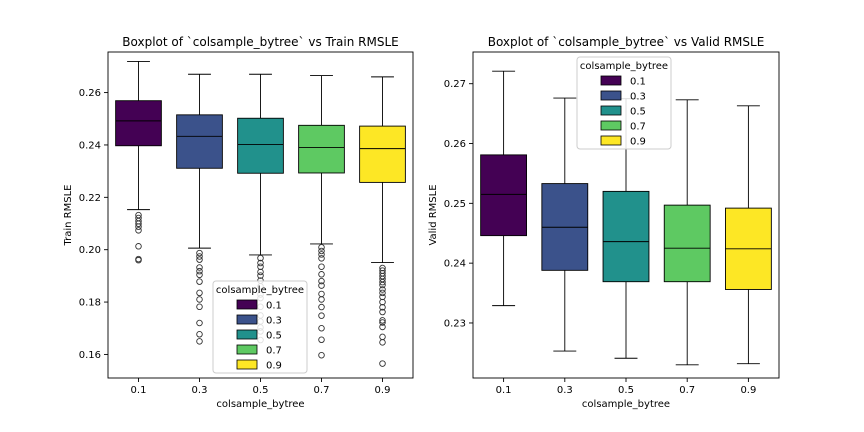 The image size is (864, 432). I want to click on box-0.1, so click(503, 188).